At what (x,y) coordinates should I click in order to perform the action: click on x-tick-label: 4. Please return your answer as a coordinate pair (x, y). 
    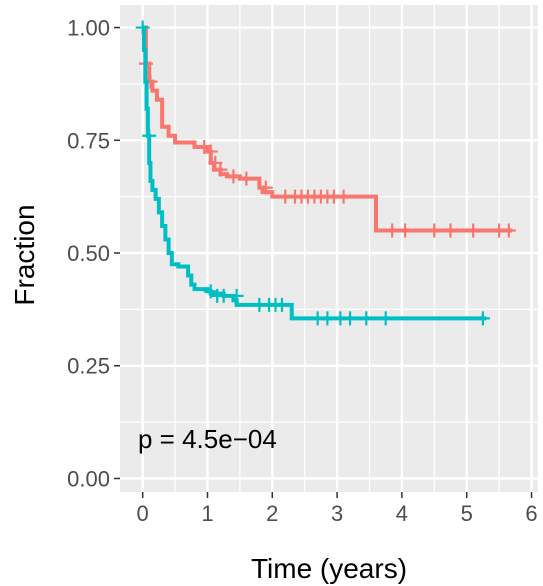
    Looking at the image, I should click on (402, 513).